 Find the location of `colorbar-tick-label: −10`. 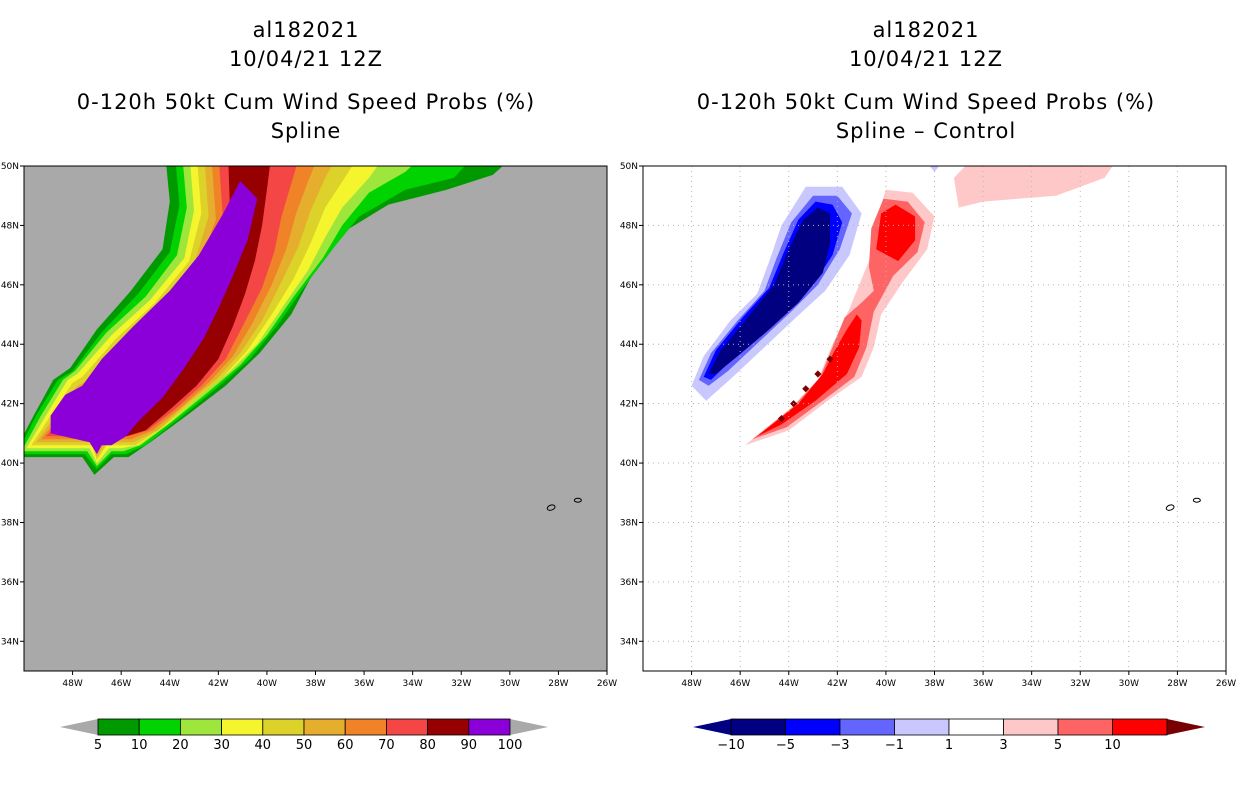

colorbar-tick-label: −10 is located at coordinates (730, 745).